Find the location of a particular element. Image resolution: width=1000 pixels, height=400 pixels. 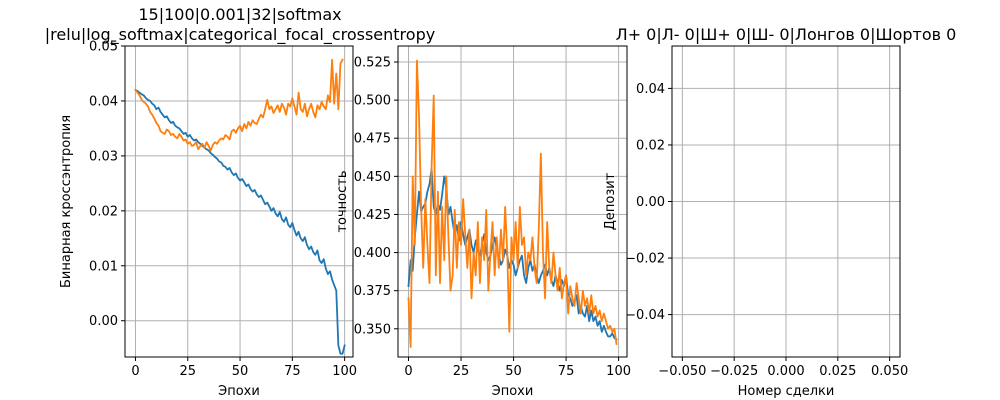

y-tick-label: 0.05 is located at coordinates (103, 47).